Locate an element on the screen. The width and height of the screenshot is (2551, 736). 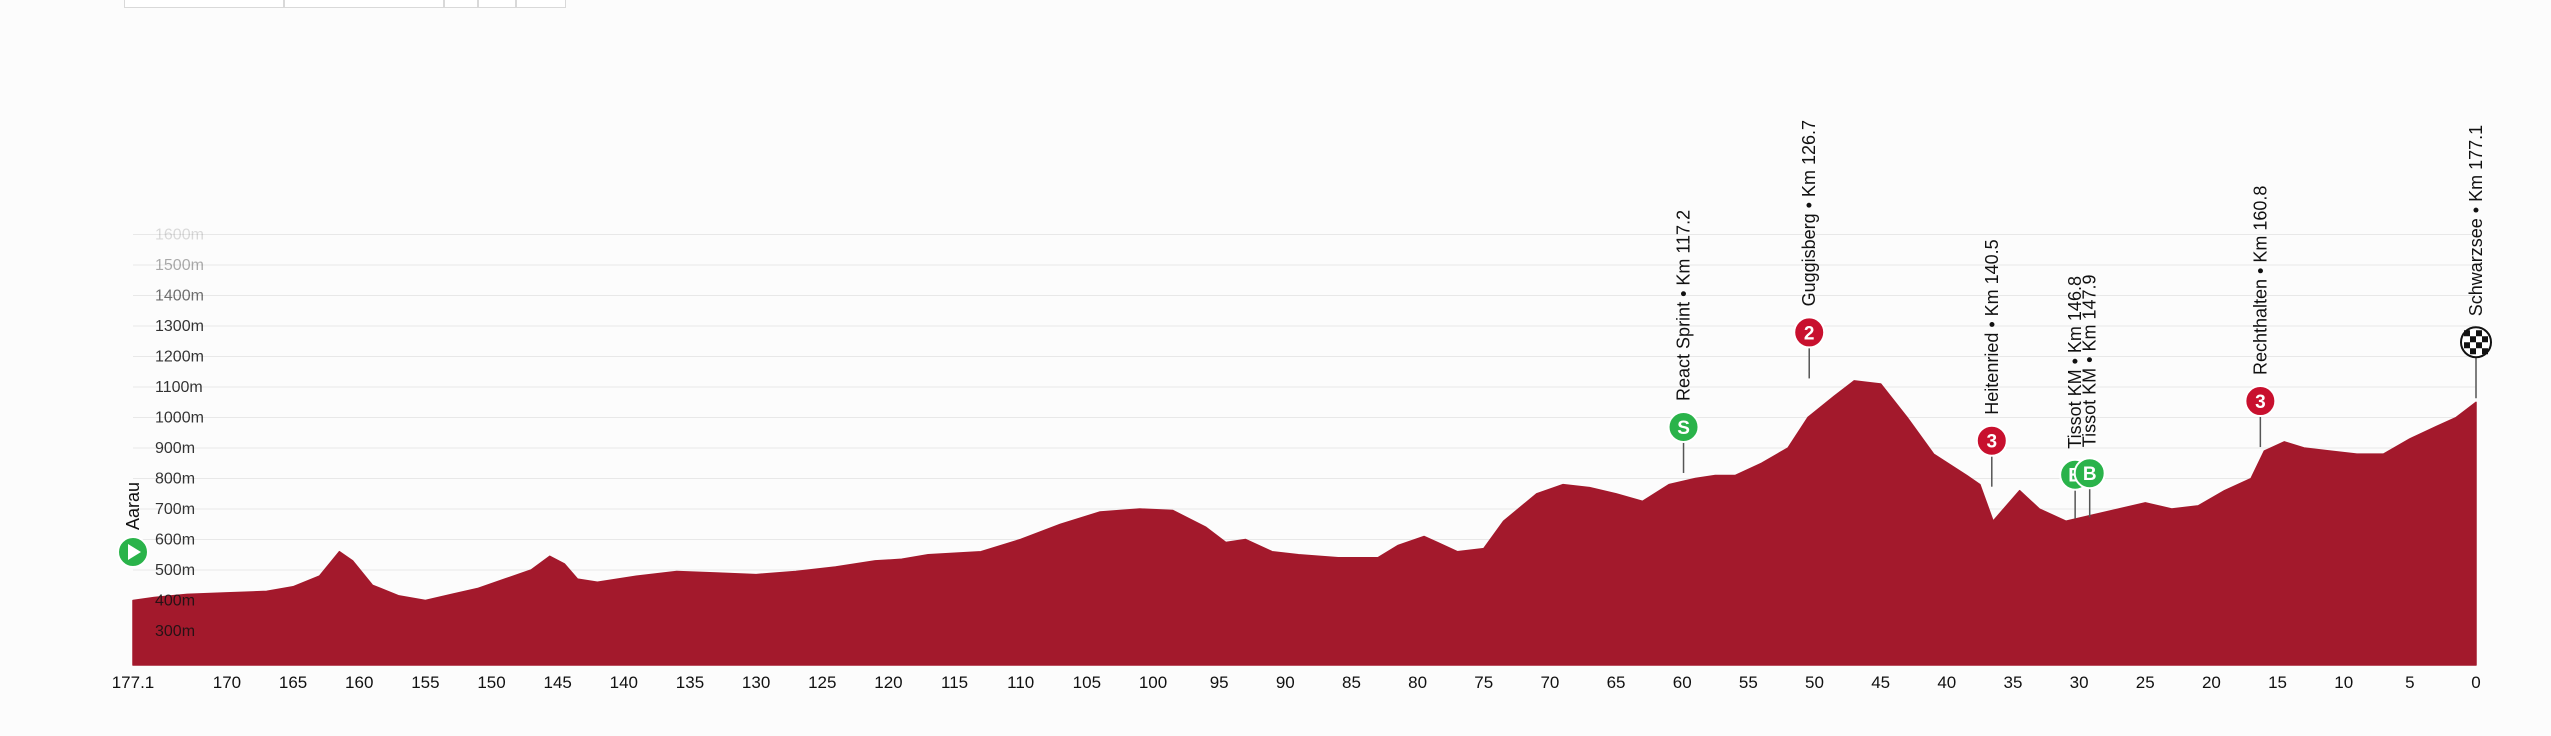
y-tick-label: 600m is located at coordinates (175, 540).